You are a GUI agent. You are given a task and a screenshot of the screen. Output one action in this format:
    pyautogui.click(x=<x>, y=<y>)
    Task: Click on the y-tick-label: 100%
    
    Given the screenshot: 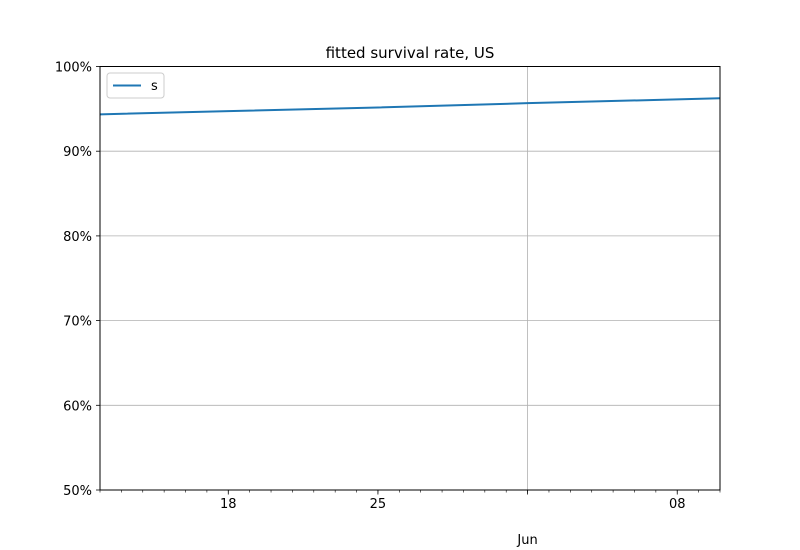 What is the action you would take?
    pyautogui.click(x=73, y=68)
    